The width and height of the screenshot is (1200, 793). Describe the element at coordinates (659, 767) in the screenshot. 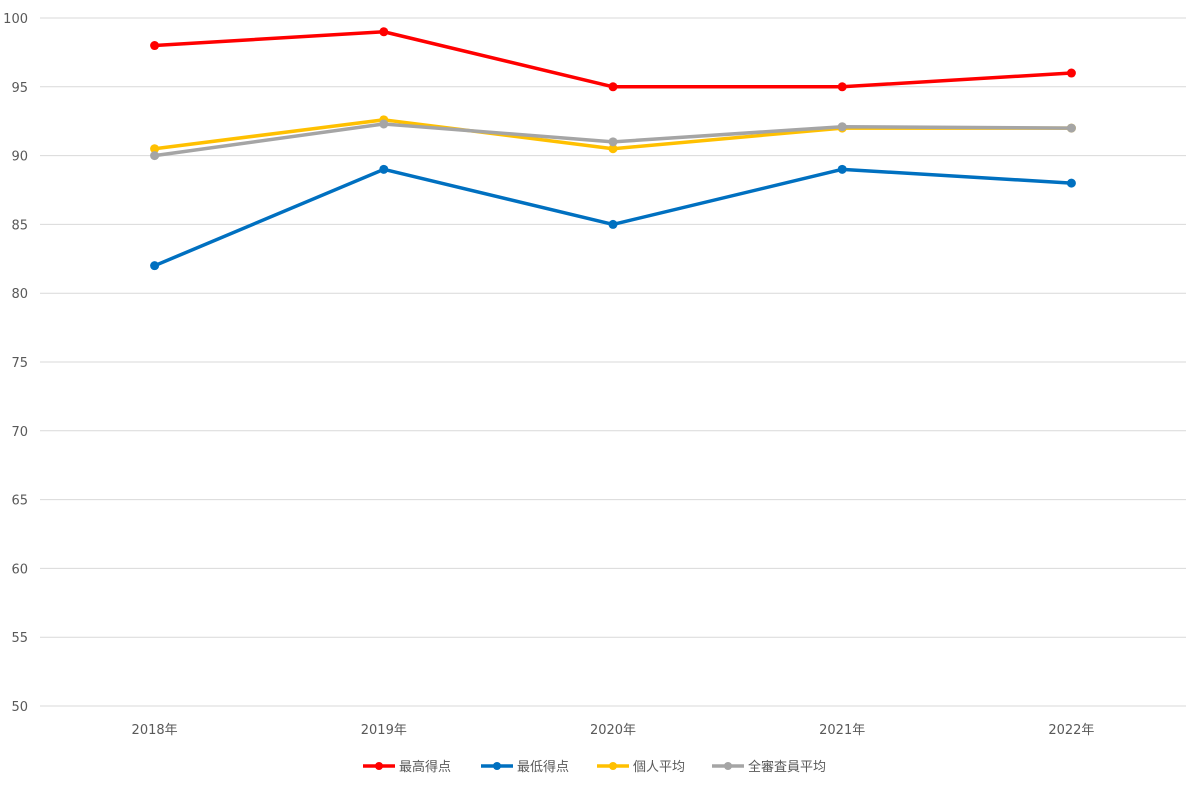

I see `legend-label: 個人平均` at that location.